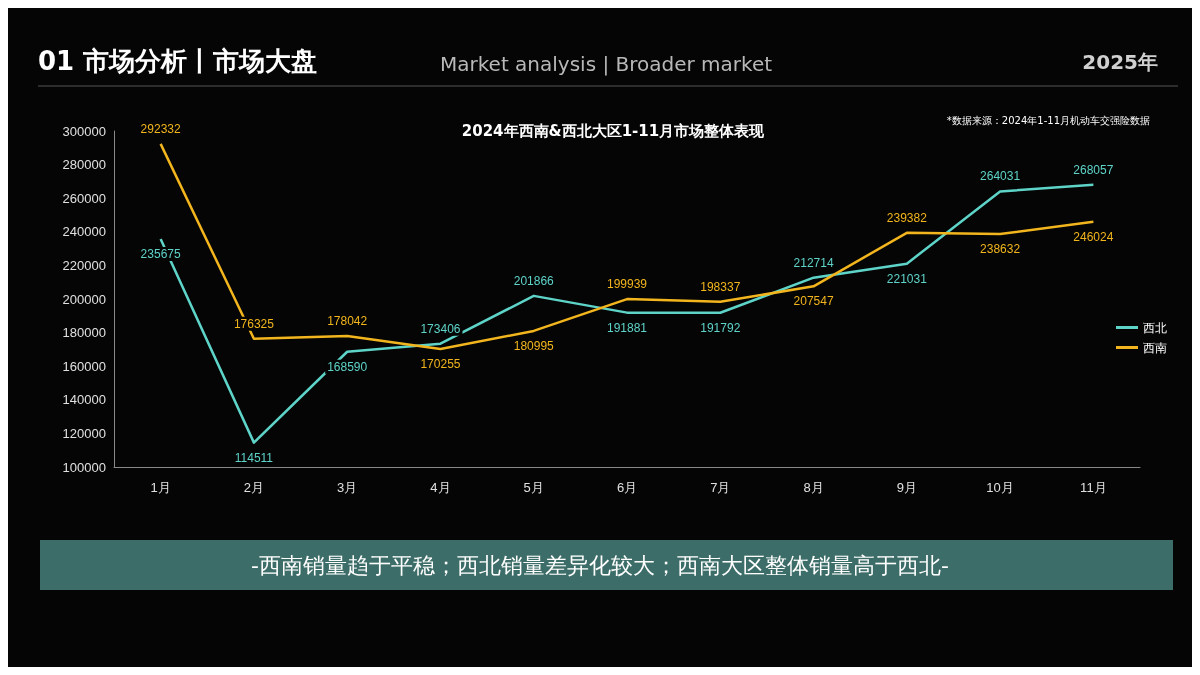  I want to click on x-tick-label: 2月, so click(254, 487).